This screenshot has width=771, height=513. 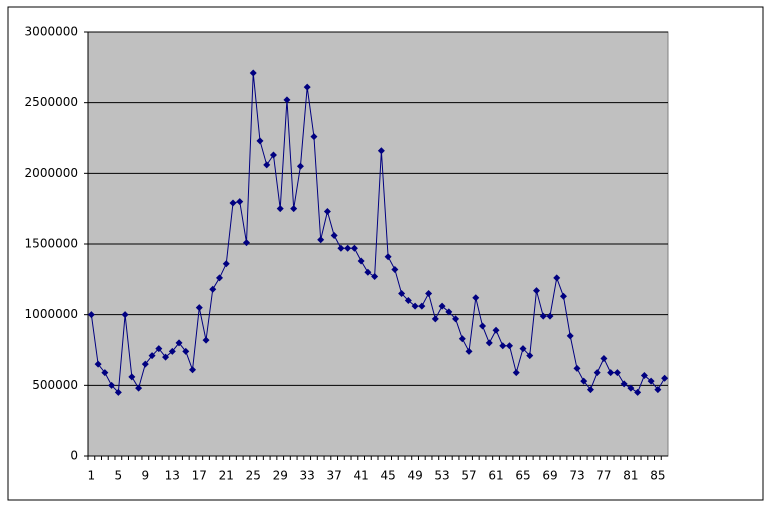 I want to click on x-tick-label: 1, so click(x=92, y=476).